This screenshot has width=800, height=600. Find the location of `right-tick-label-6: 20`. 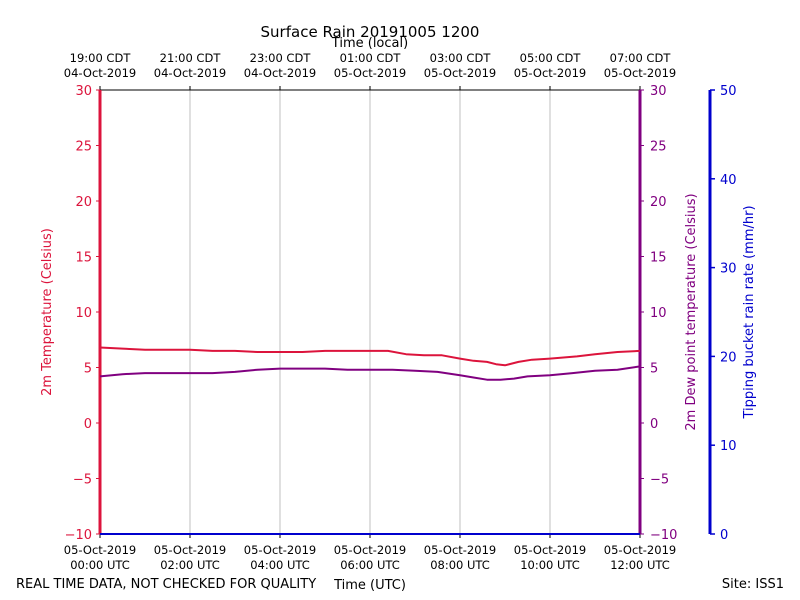

right-tick-label-6: 20 is located at coordinates (658, 202).